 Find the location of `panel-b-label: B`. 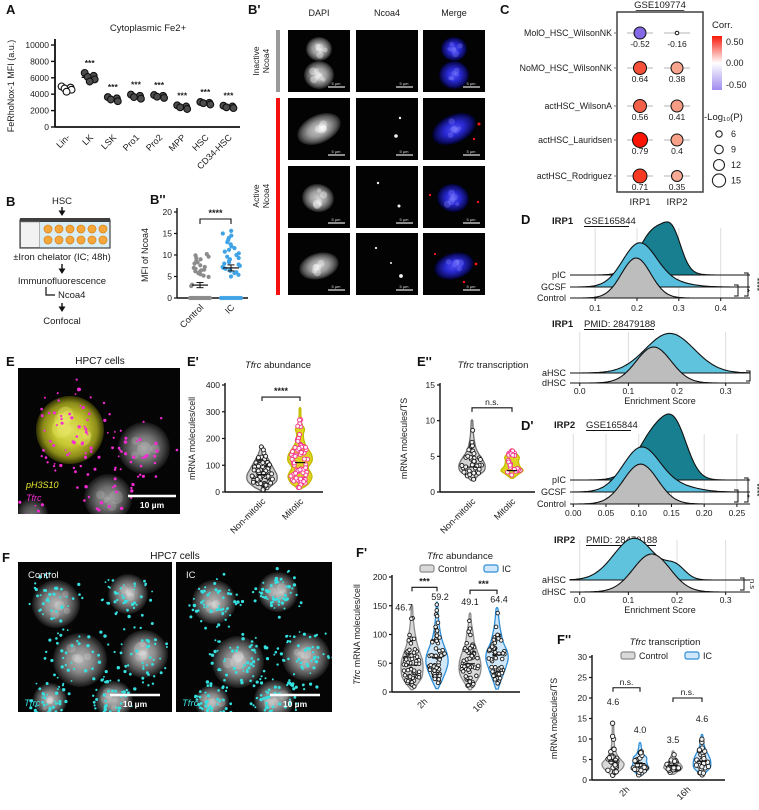

panel-b-label: B is located at coordinates (11, 201).